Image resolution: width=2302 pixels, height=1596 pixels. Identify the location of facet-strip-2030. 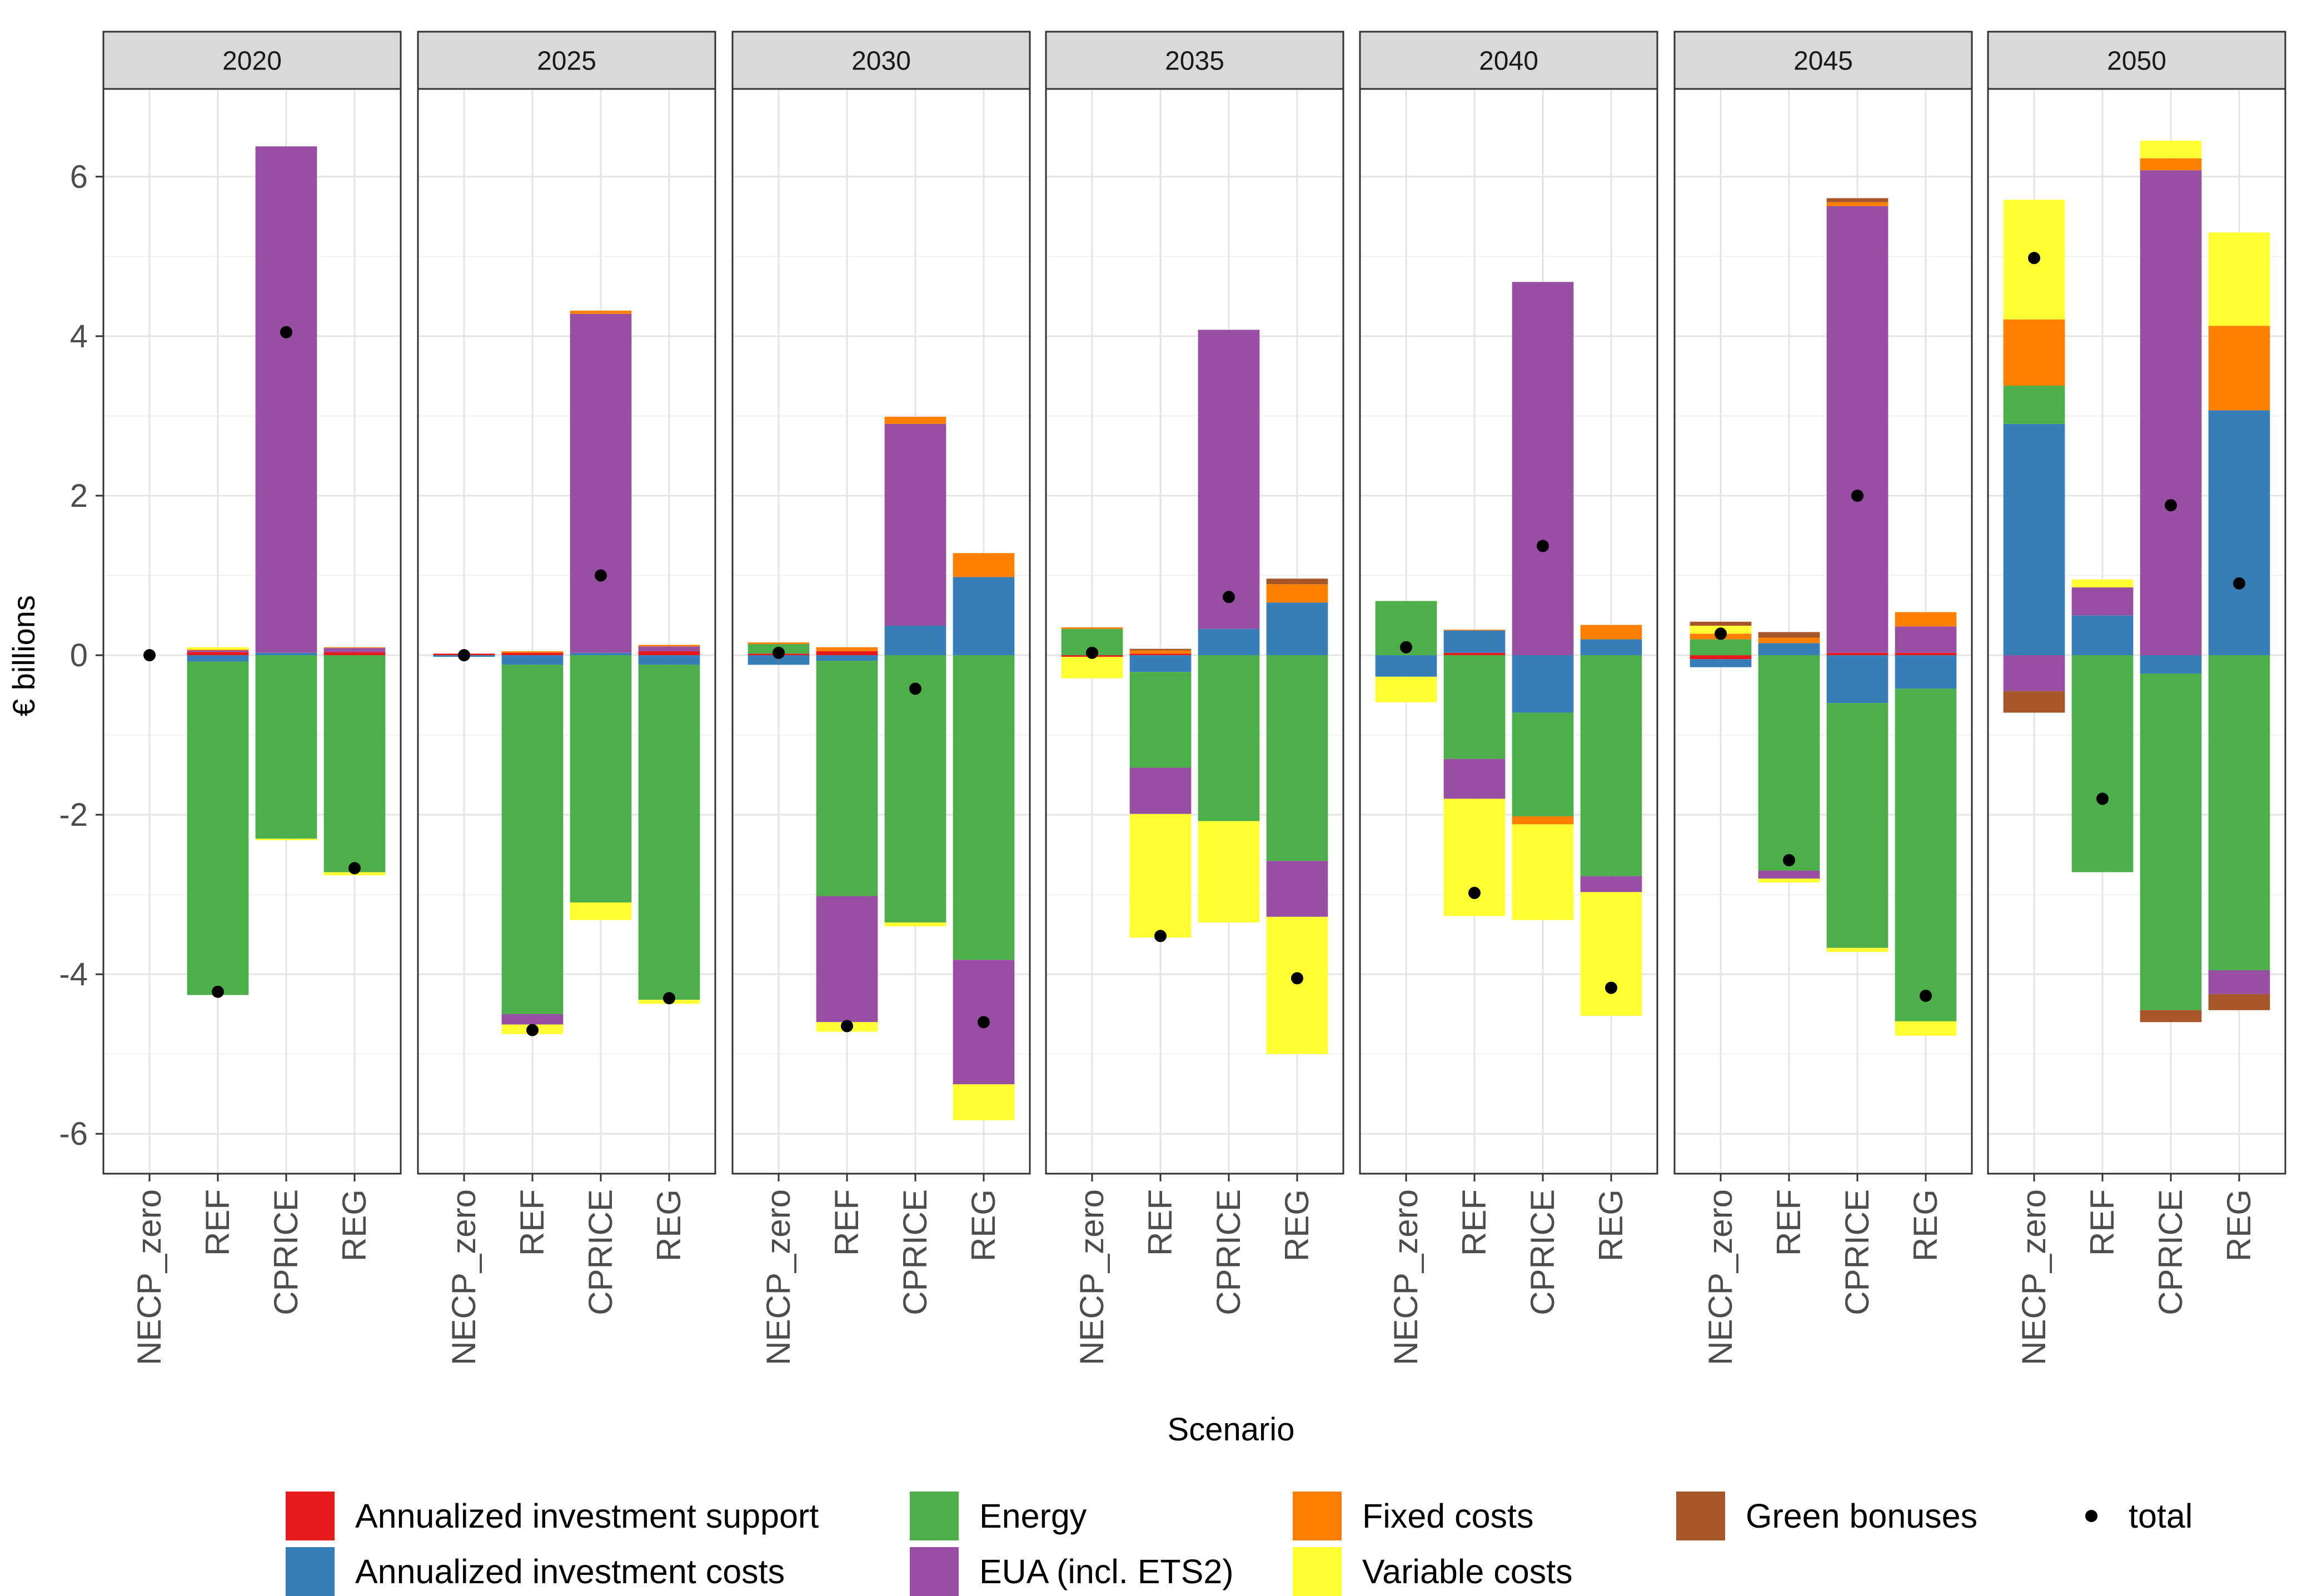
(881, 61).